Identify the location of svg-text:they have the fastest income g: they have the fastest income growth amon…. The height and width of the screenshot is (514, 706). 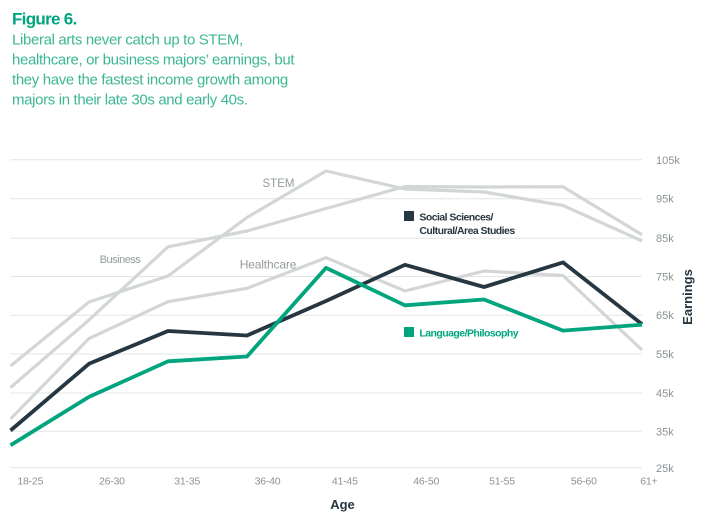
(150, 80).